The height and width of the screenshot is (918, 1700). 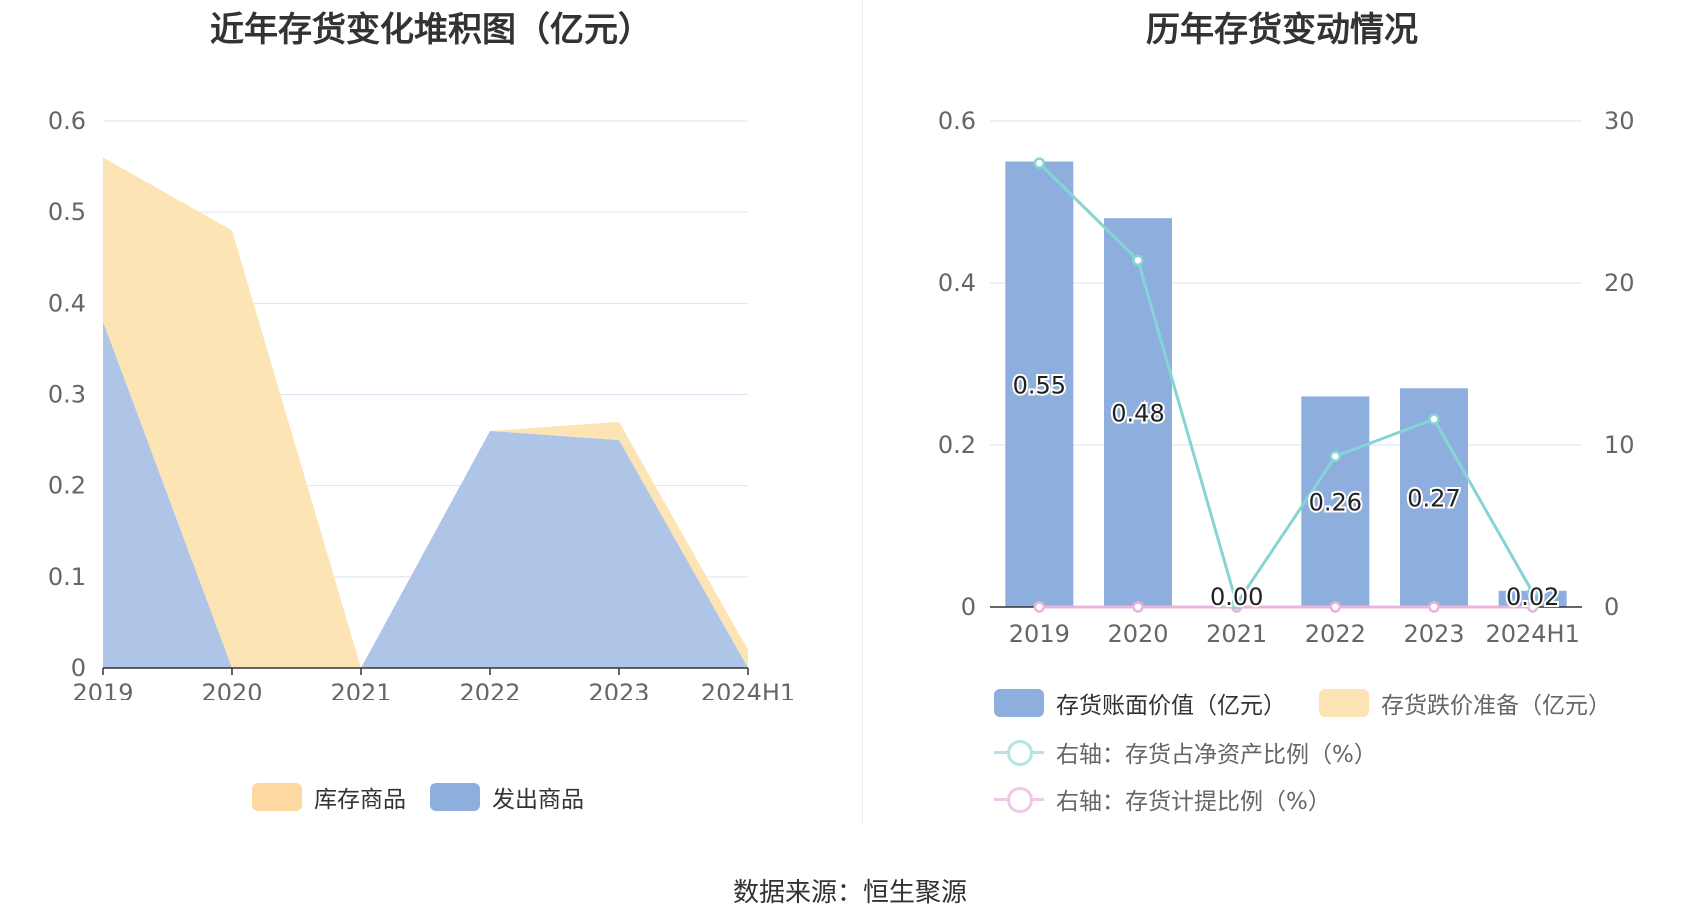 What do you see at coordinates (67, 395) in the screenshot?
I see `y-tick-label: 0.3` at bounding box center [67, 395].